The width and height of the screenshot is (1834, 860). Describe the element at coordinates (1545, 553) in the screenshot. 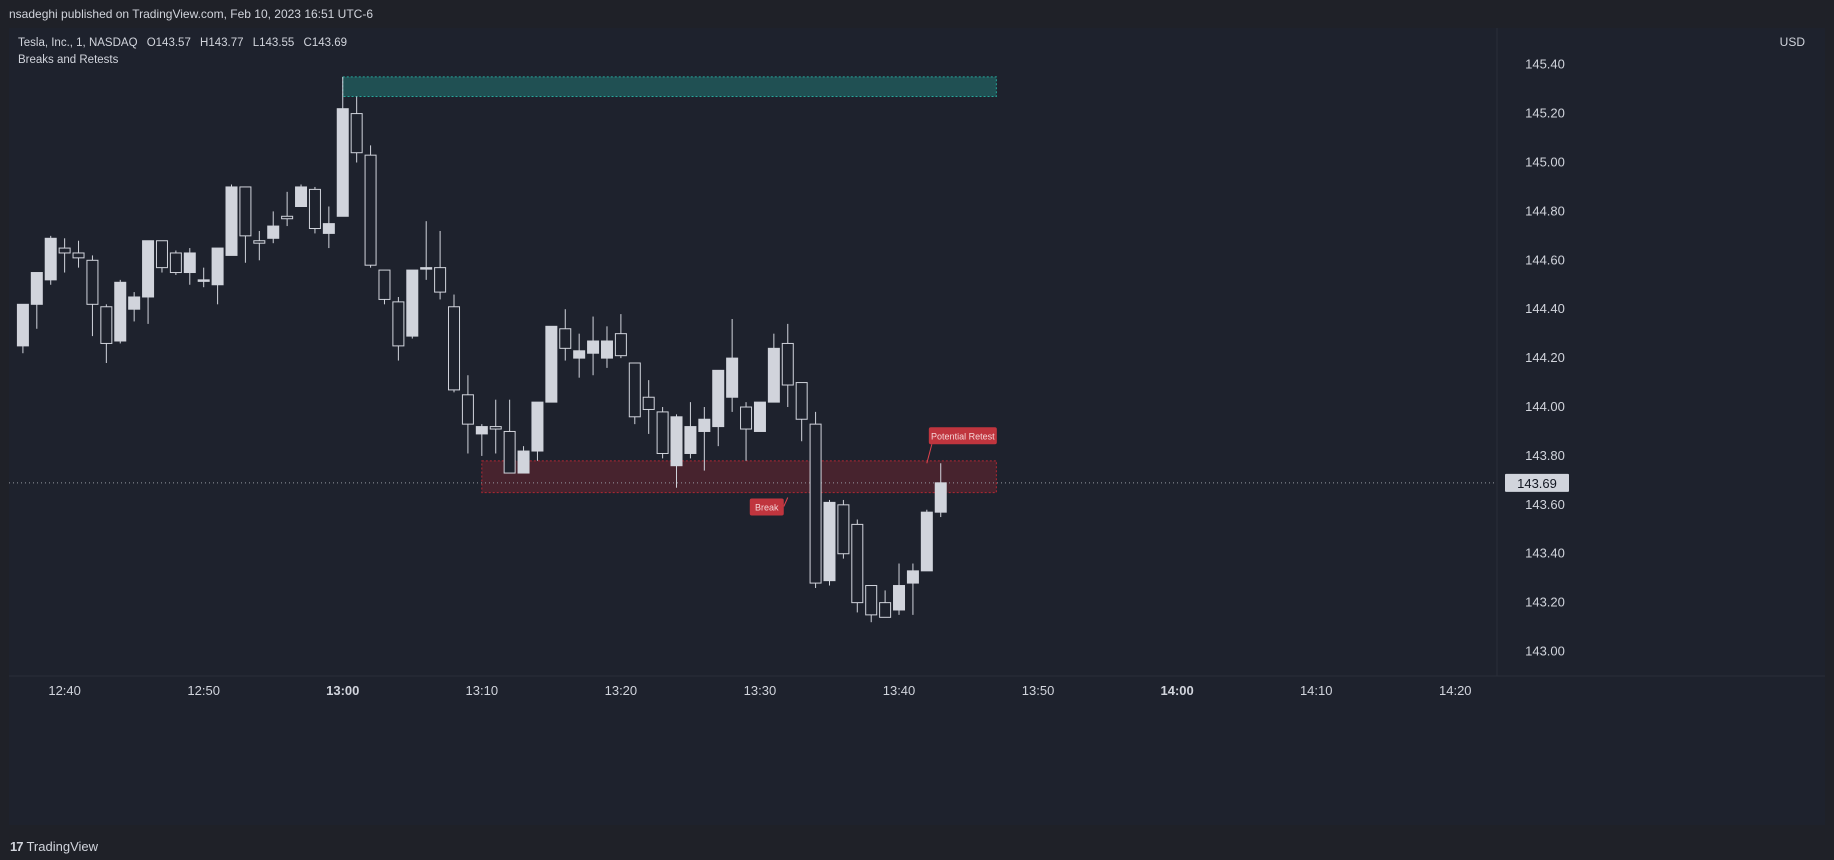

I see `price-tick-label: 143.40` at that location.